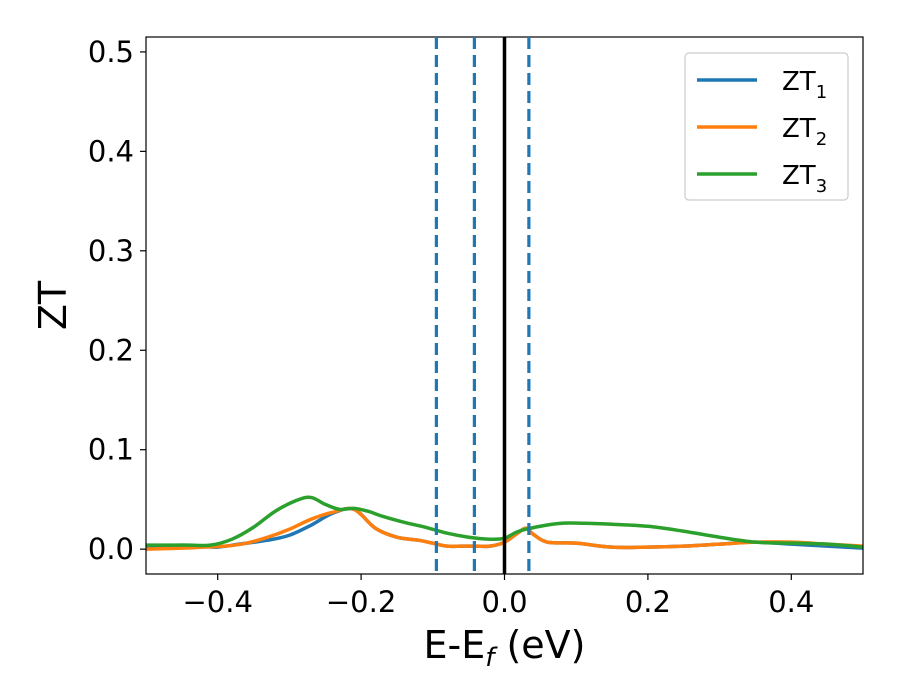 Image resolution: width=900 pixels, height=700 pixels. Describe the element at coordinates (821, 139) in the screenshot. I see `legend-label-sub: 2` at that location.